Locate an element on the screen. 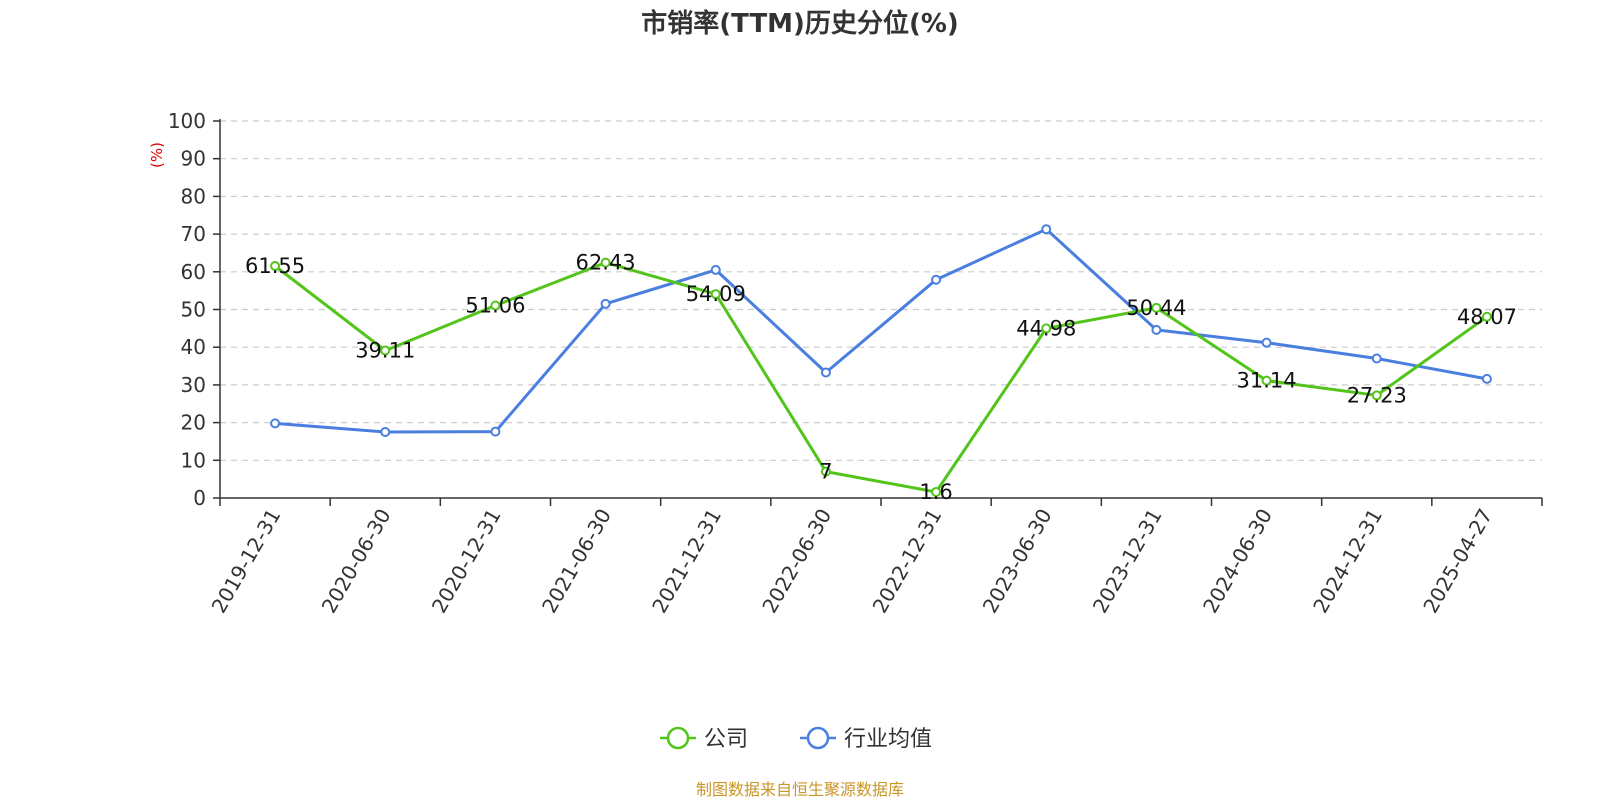  data-label: 48.07 is located at coordinates (1487, 317).